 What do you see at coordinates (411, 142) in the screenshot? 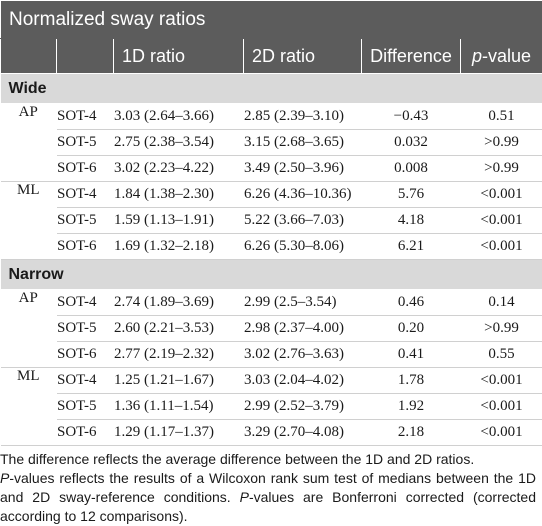
I see `difference-cell: 0.032` at bounding box center [411, 142].